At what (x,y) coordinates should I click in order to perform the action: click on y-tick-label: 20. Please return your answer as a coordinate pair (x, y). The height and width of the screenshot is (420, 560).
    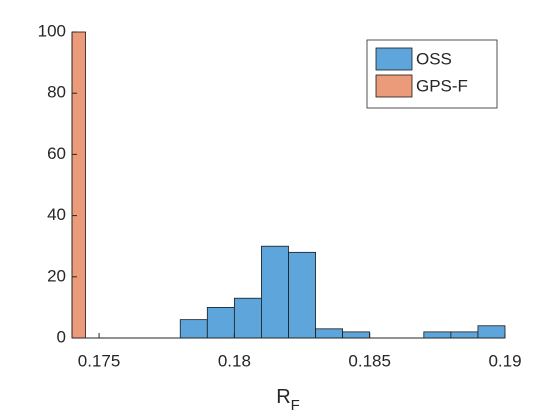
    Looking at the image, I should click on (56, 275).